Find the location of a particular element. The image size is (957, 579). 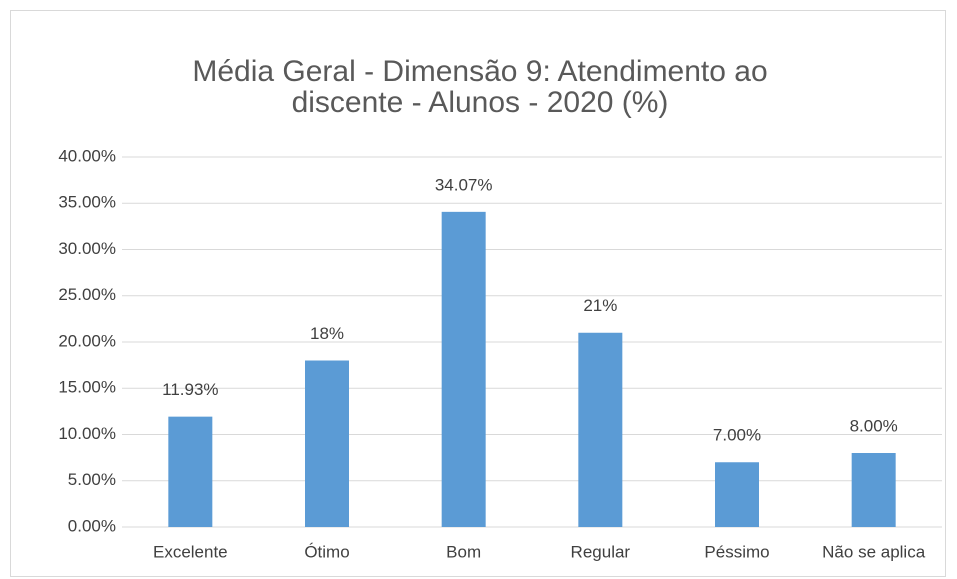

data-label: 34.07% is located at coordinates (464, 184).